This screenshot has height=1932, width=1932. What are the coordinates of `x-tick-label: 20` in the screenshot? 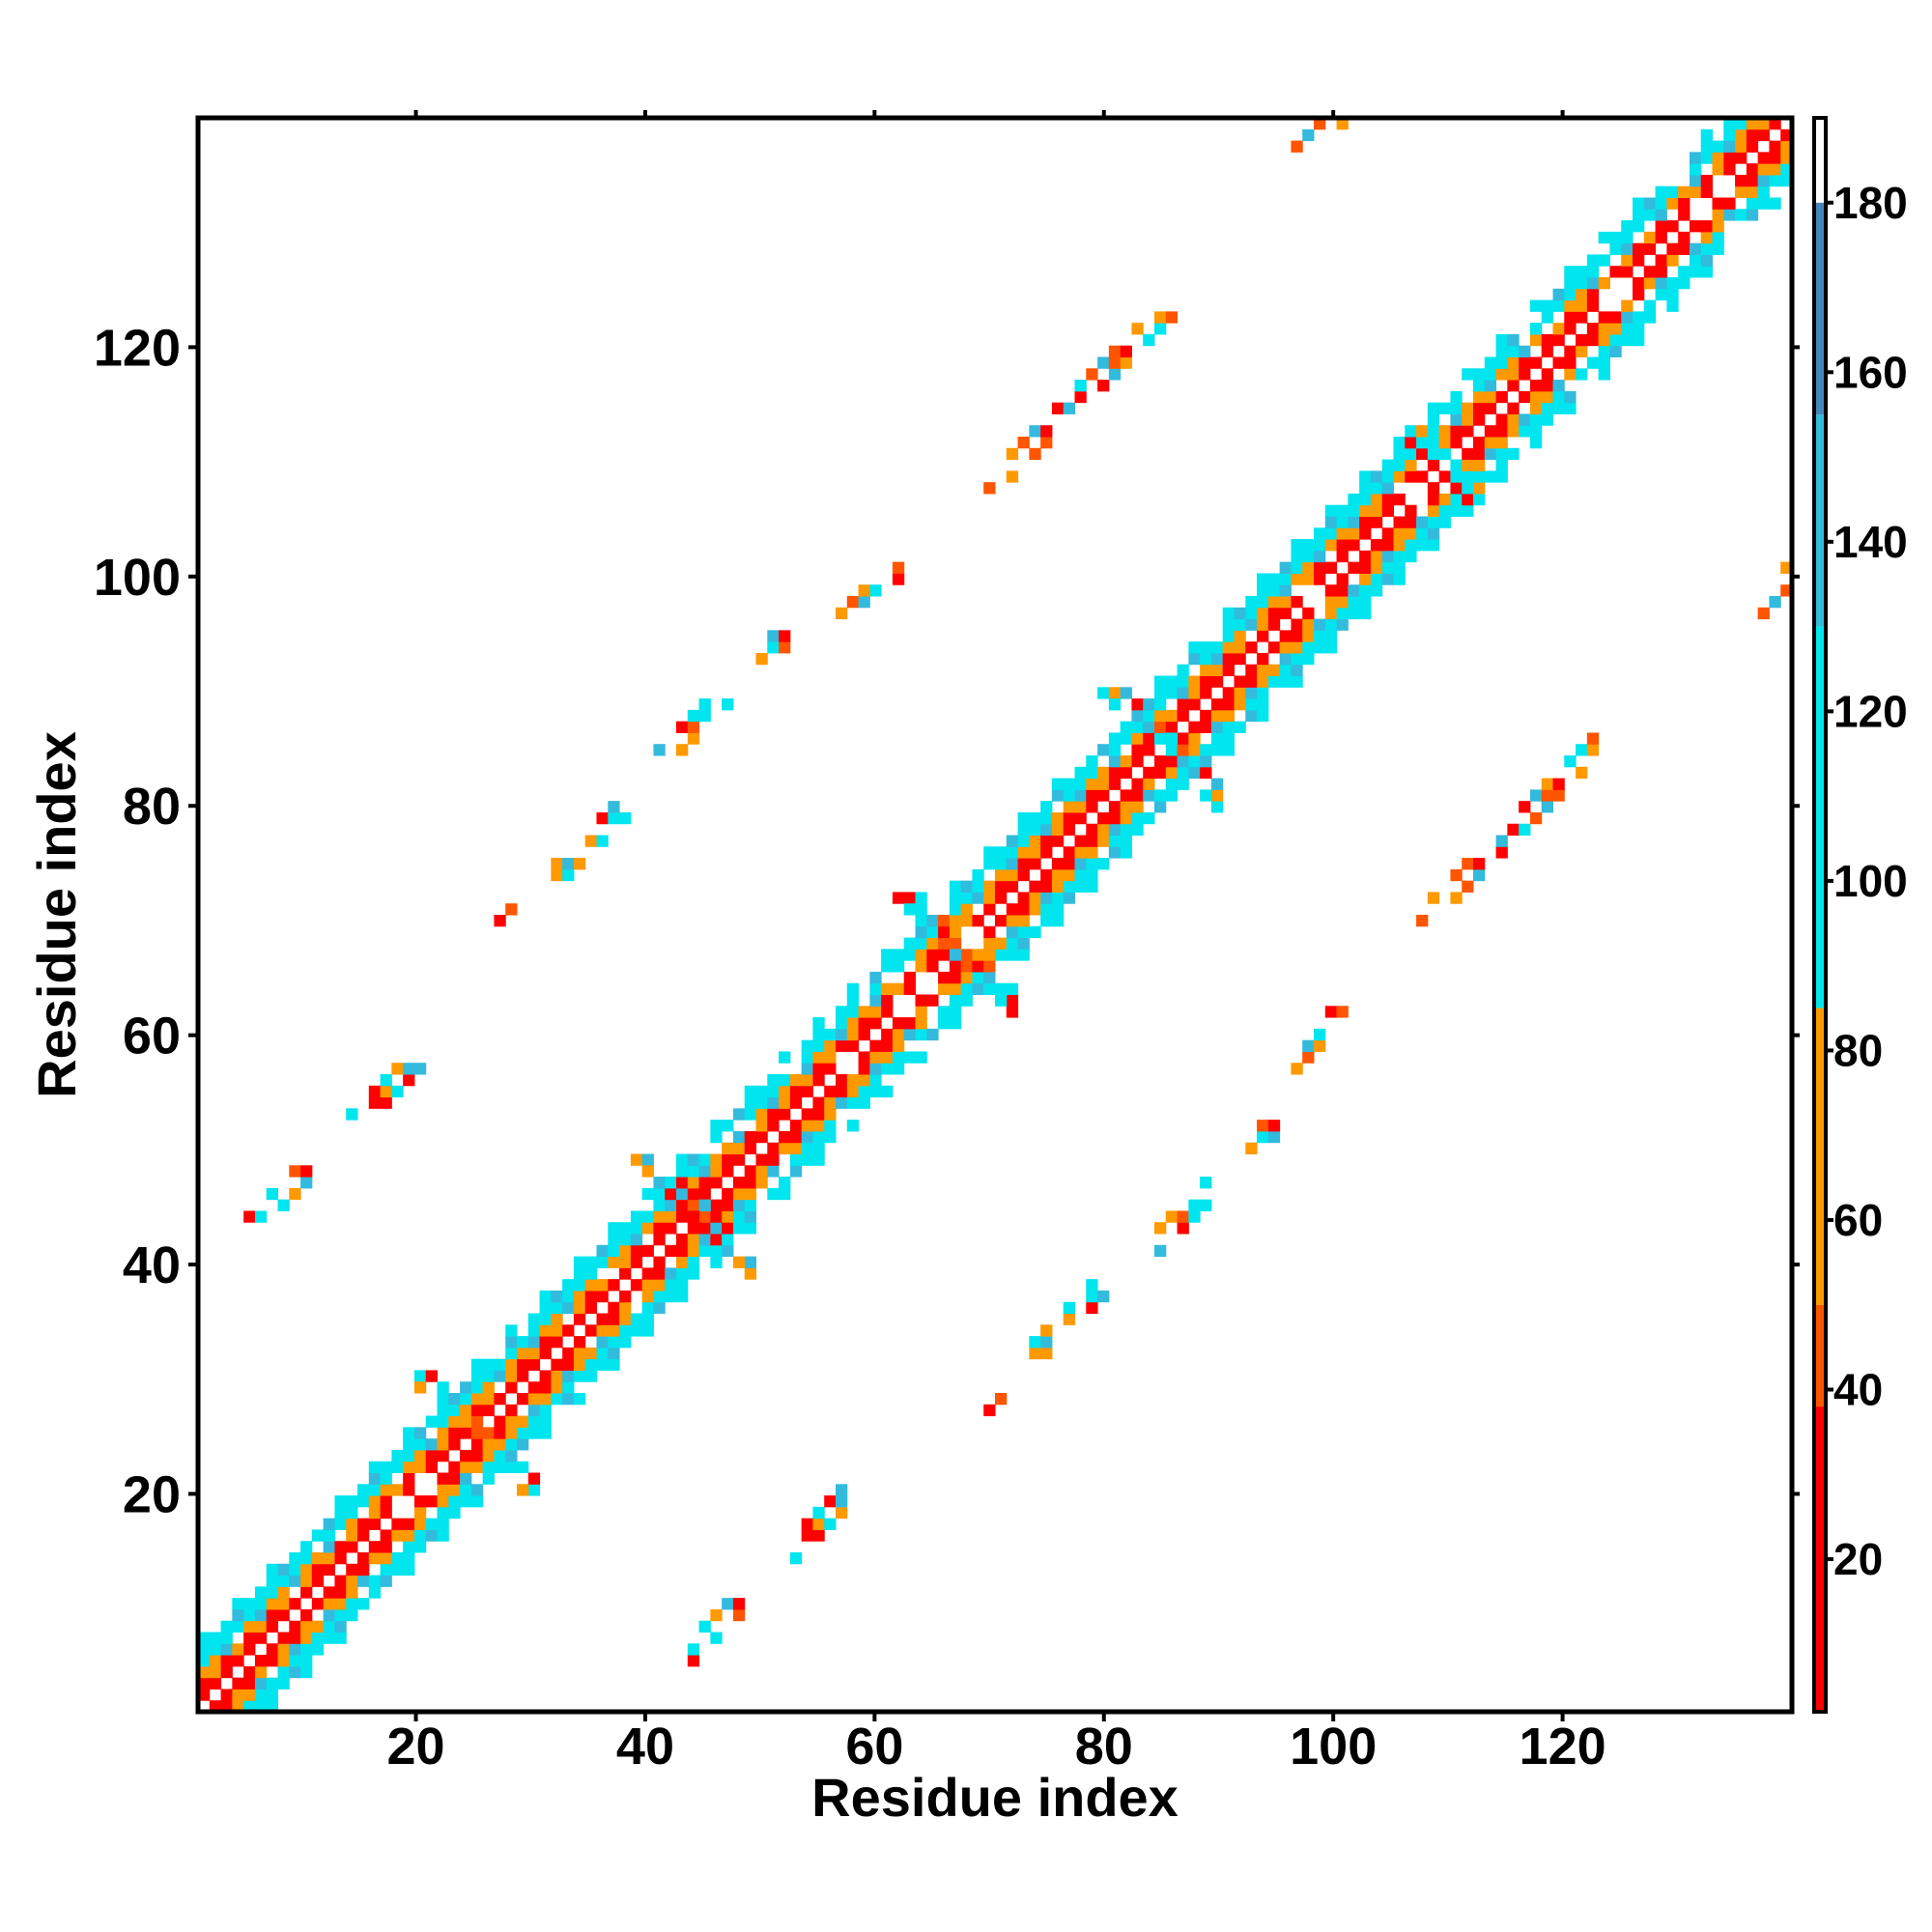 It's located at (416, 1747).